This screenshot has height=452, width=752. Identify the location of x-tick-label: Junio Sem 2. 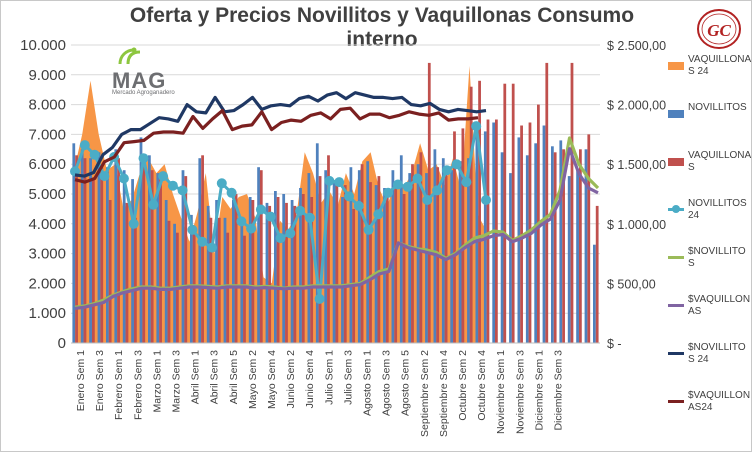
(291, 379).